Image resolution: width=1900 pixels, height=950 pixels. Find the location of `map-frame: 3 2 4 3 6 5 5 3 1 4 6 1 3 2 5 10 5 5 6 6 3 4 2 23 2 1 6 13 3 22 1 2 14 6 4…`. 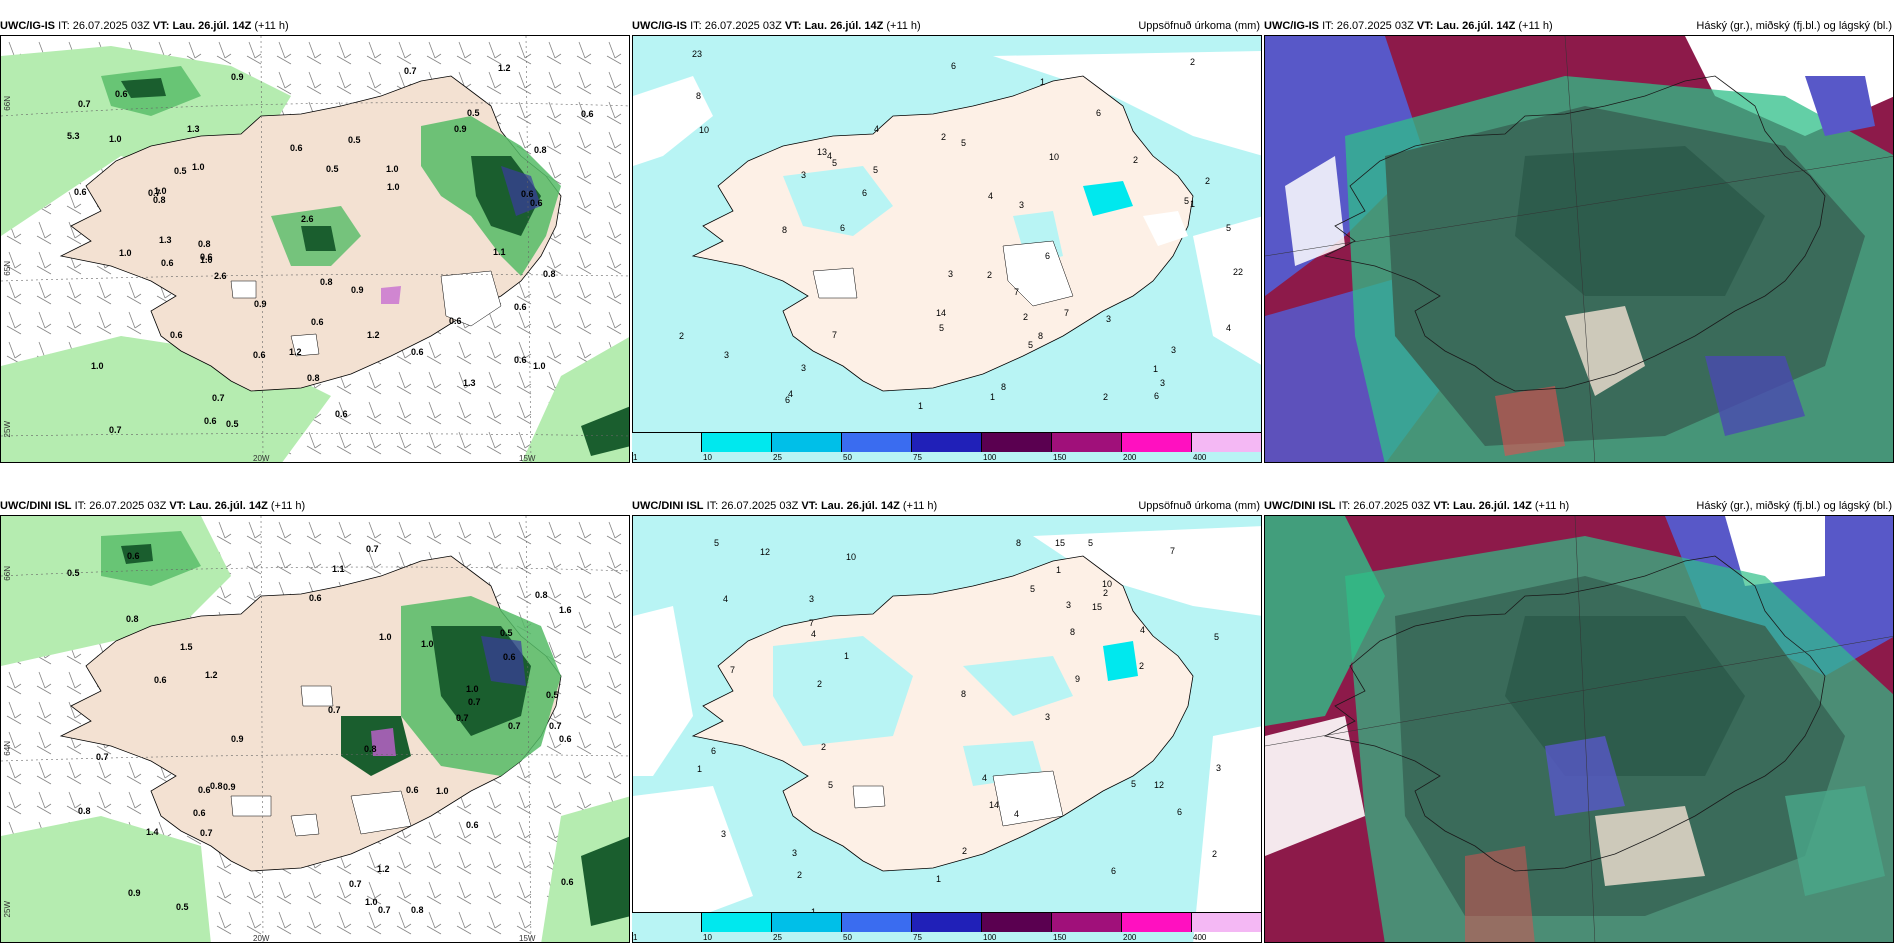

map-frame: 3 2 4 3 6 5 5 3 1 4 6 1 3 2 5 10 5 5 6 6 3 4 2 23 2 1 6 13 3 22 1 2 14 6 4… is located at coordinates (947, 249).